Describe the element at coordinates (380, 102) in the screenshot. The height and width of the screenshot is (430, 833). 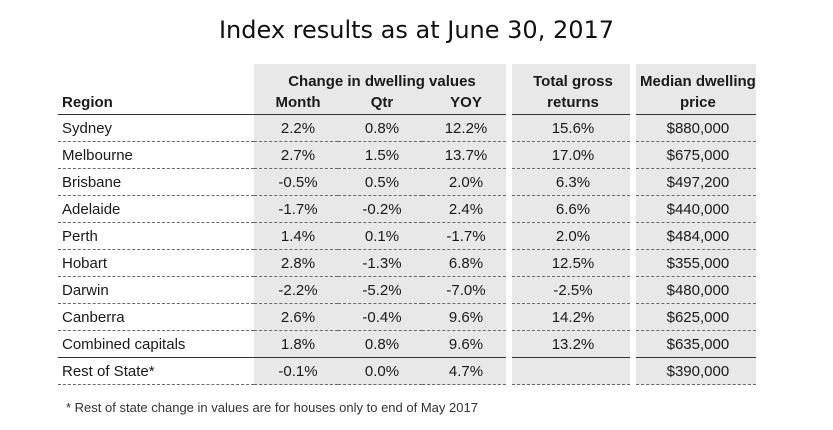
I see `qtr-header: Qtr` at that location.